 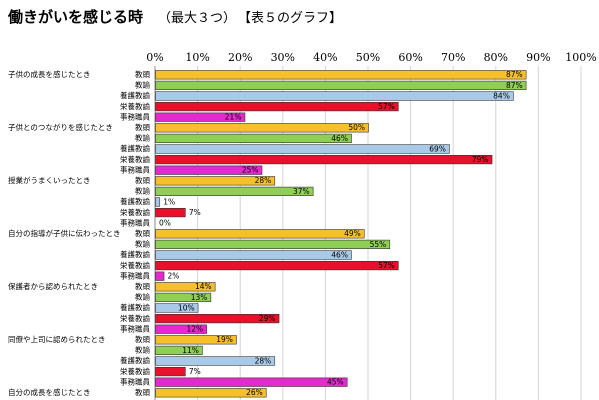 What do you see at coordinates (199, 297) in the screenshot?
I see `data-label: 13%` at bounding box center [199, 297].